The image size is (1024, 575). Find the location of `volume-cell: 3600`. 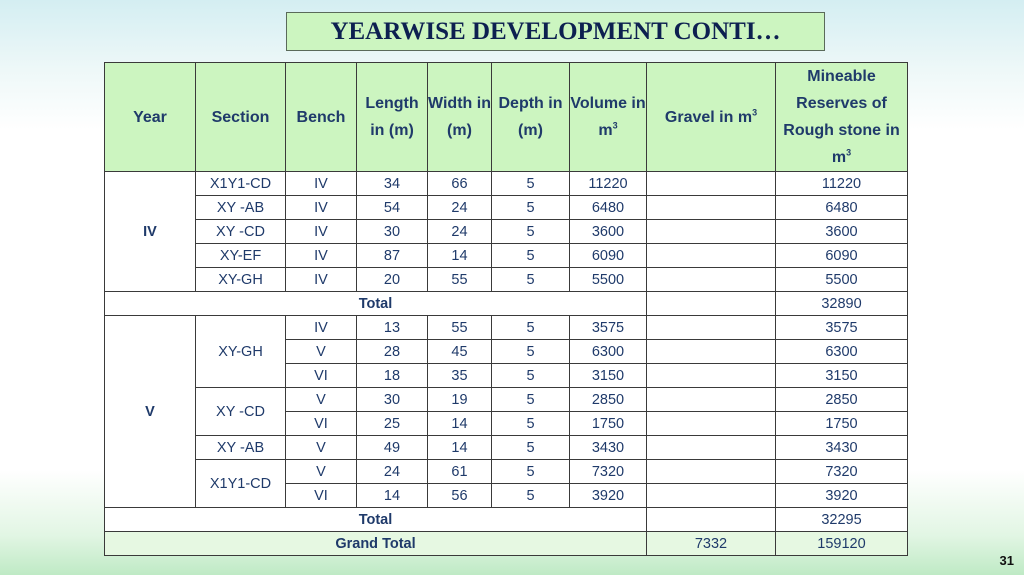

volume-cell: 3600 is located at coordinates (608, 231).